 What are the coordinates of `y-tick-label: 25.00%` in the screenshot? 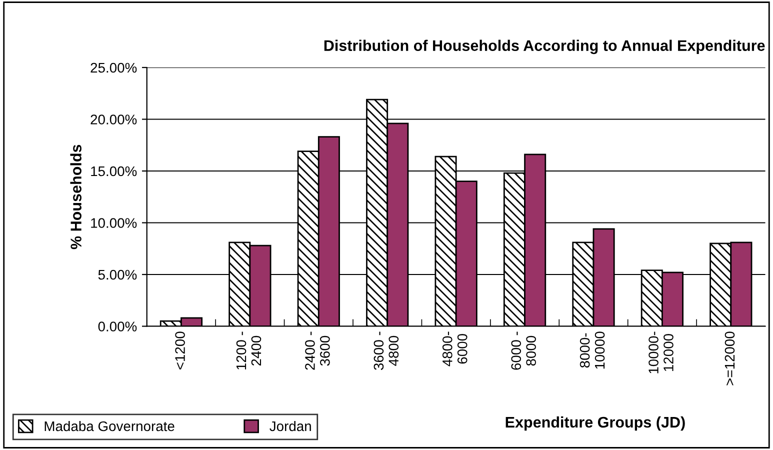 It's located at (113, 67).